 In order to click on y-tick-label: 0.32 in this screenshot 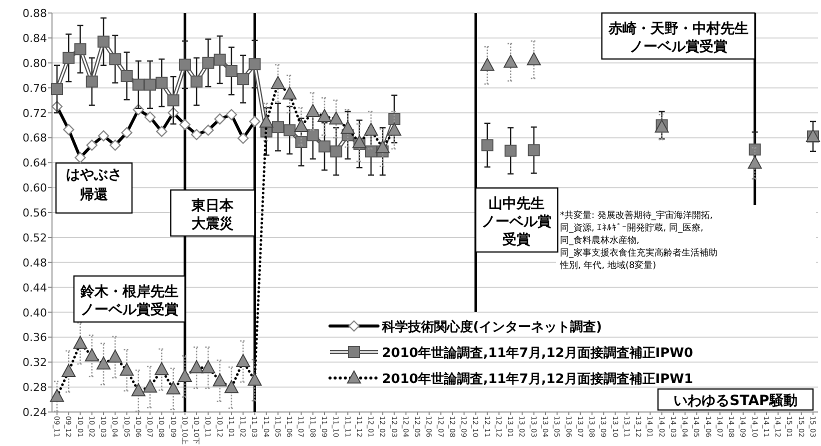, I will do `click(34, 363)`.